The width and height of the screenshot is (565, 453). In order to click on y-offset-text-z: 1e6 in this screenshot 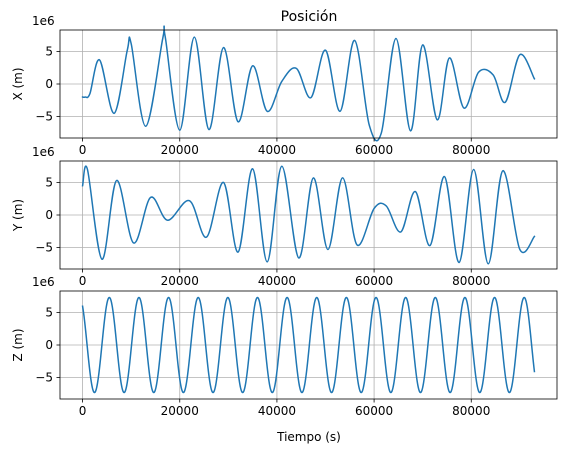, I will do `click(43, 282)`.